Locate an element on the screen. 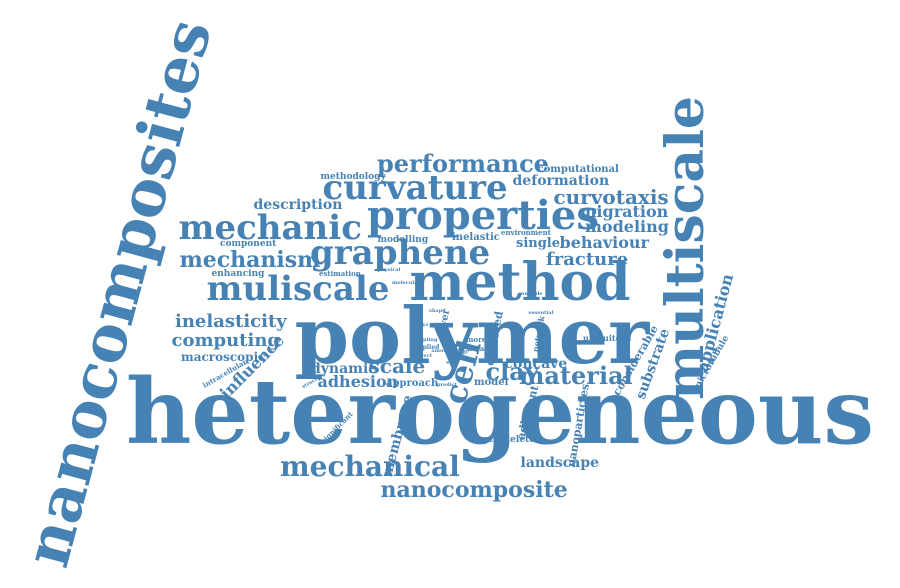 This screenshot has height=588, width=900. word-mechanic: mechanic is located at coordinates (270, 228).